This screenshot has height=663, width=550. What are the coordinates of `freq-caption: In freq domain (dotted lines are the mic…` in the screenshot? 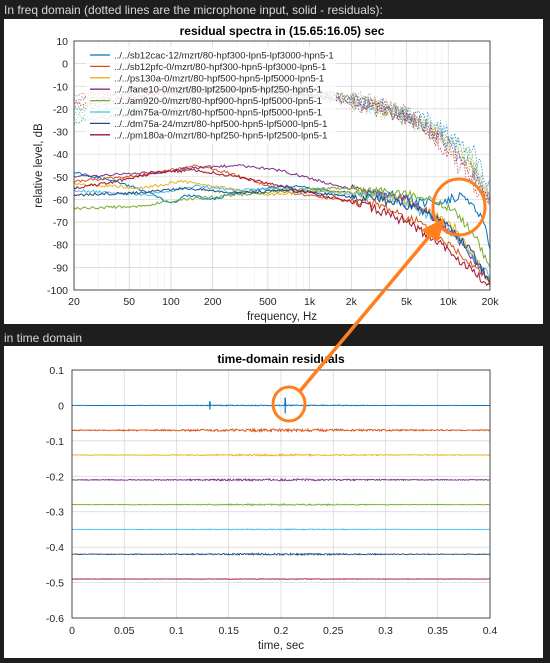 It's located at (193, 10).